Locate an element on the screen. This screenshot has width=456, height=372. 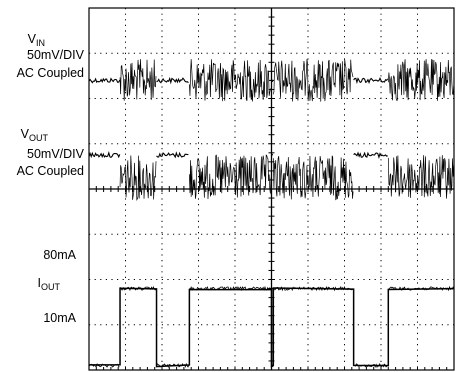
iout-label: 80mA IOUT 10mA is located at coordinates (57, 286).